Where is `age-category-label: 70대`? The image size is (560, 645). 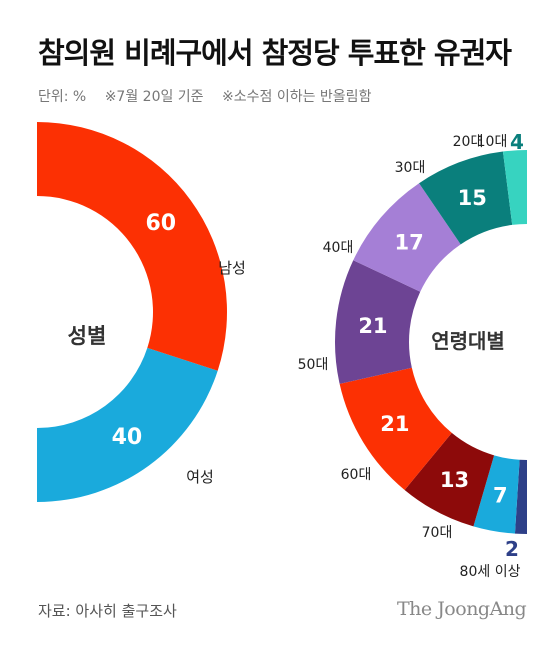 age-category-label: 70대 is located at coordinates (437, 533).